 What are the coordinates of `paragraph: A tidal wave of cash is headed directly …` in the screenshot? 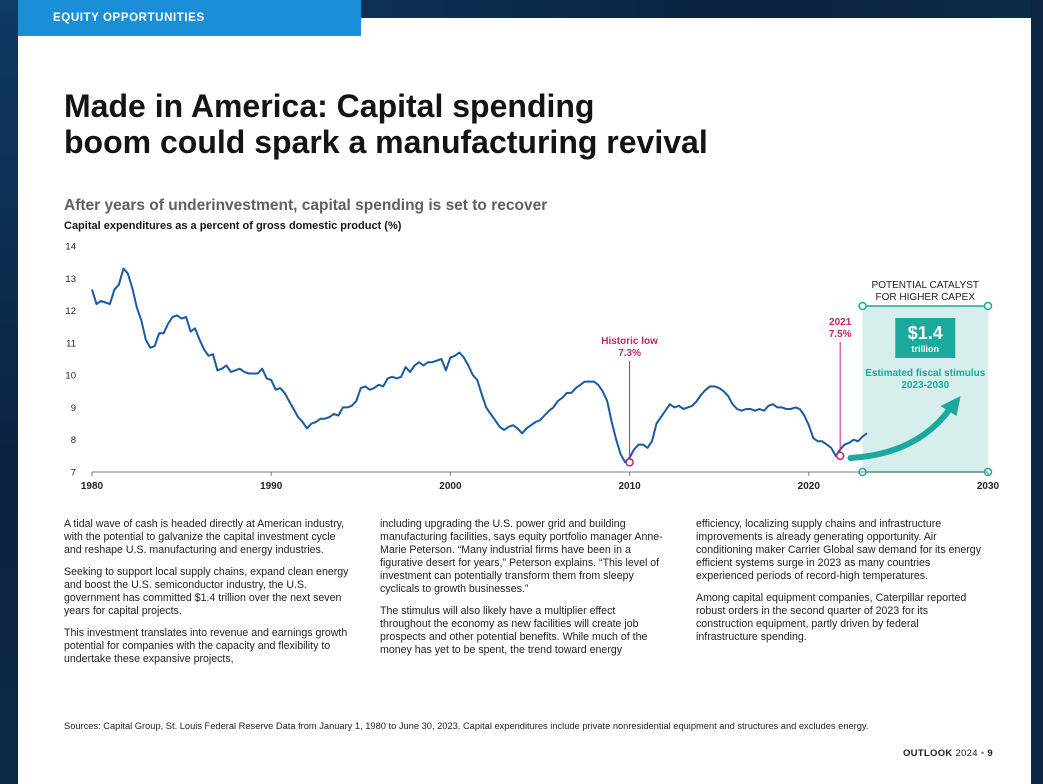 It's located at (204, 537).